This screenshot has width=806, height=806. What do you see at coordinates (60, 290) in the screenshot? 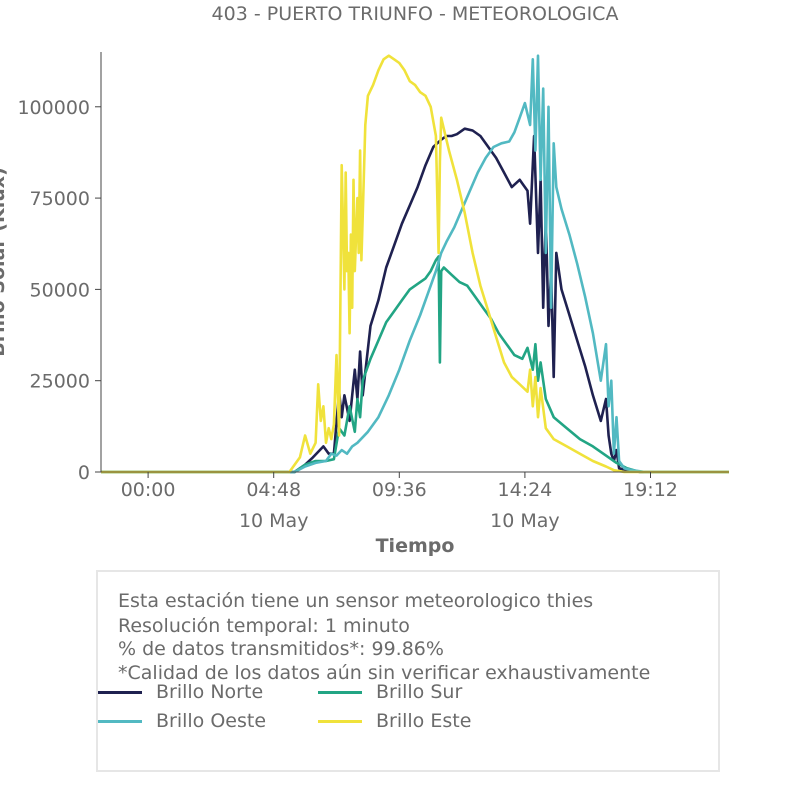
I see `y-tick-label: 50000` at bounding box center [60, 290].